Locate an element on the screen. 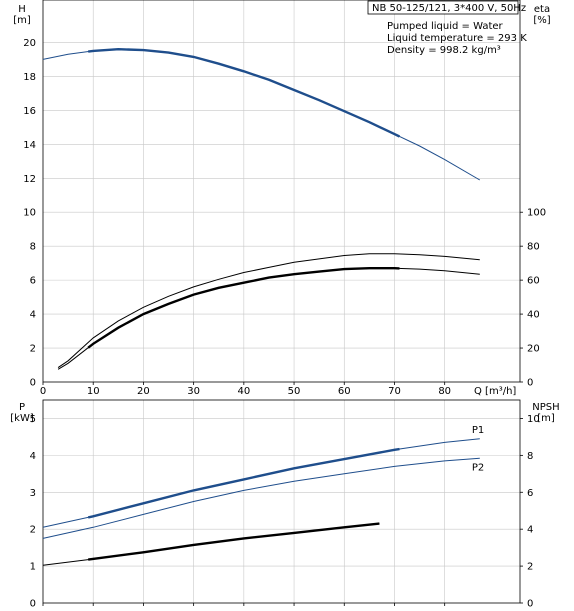 This screenshot has height=611, width=574. y-tick-label: 1 is located at coordinates (33, 567).